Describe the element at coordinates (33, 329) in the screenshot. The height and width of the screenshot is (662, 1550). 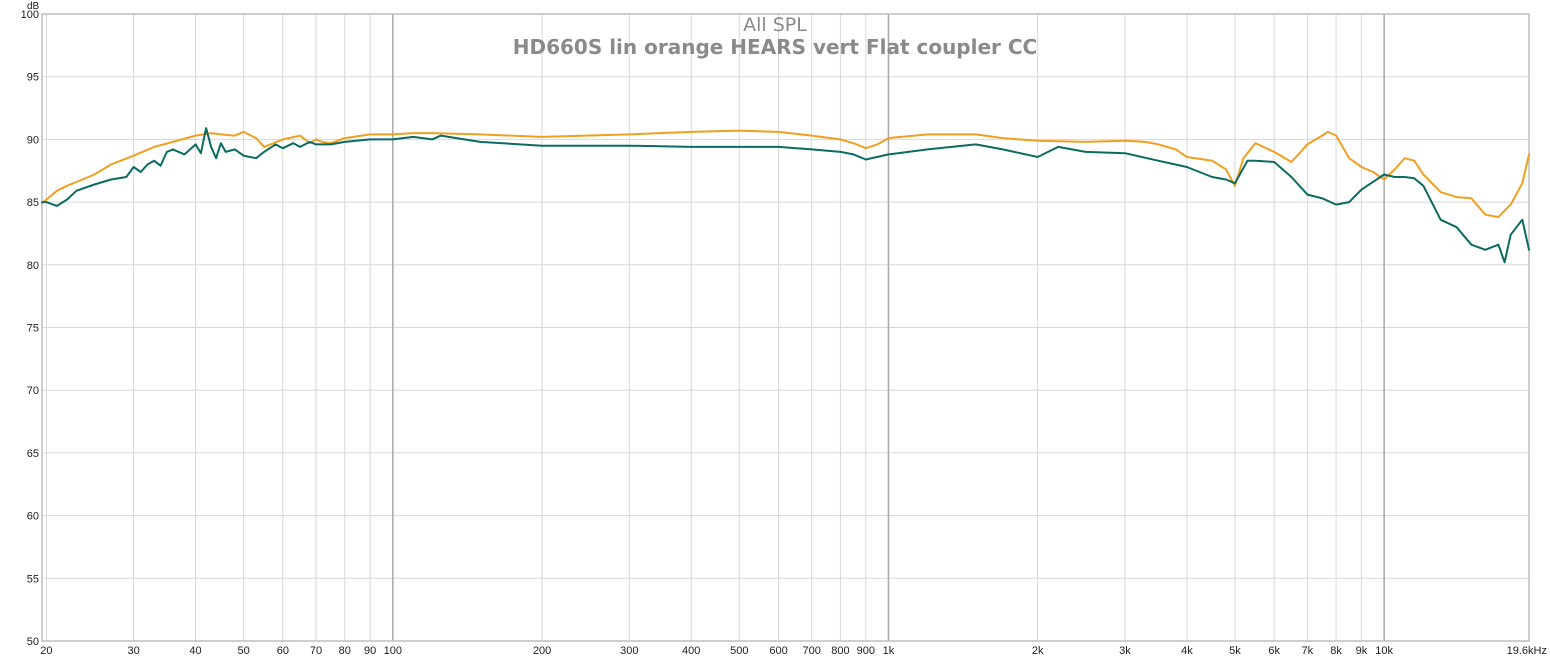
I see `y-tick-label: 75` at that location.